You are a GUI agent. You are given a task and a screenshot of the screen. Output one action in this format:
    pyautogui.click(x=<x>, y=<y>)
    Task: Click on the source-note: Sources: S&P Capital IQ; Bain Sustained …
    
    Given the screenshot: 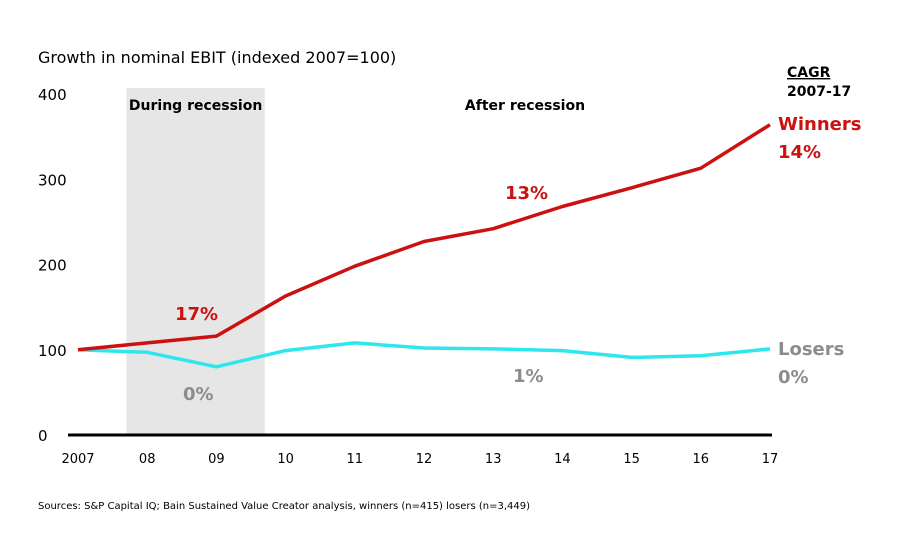 What is the action you would take?
    pyautogui.click(x=284, y=506)
    